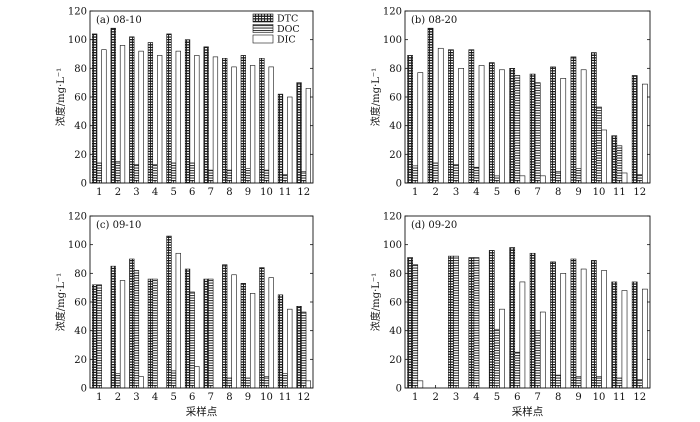 The height and width of the screenshot is (422, 700). I want to click on x-tick-label: 10, so click(266, 397).